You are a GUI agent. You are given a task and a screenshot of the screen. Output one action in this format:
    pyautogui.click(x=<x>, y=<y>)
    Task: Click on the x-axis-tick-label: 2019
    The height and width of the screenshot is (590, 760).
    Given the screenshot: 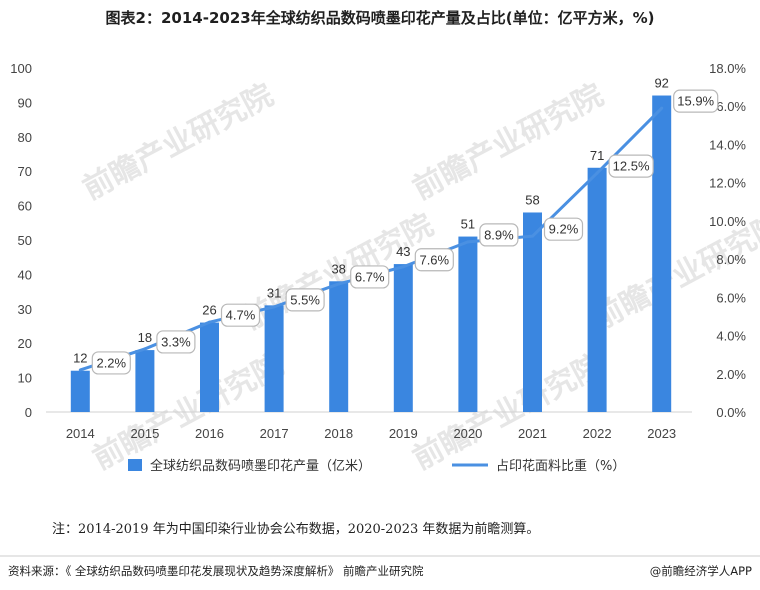 What is the action you would take?
    pyautogui.click(x=403, y=433)
    